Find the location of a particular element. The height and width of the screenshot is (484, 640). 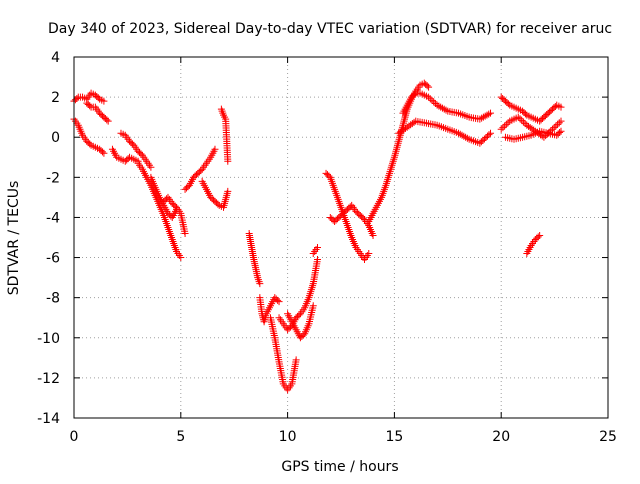

series-arc-c is located at coordinates (125, 155).